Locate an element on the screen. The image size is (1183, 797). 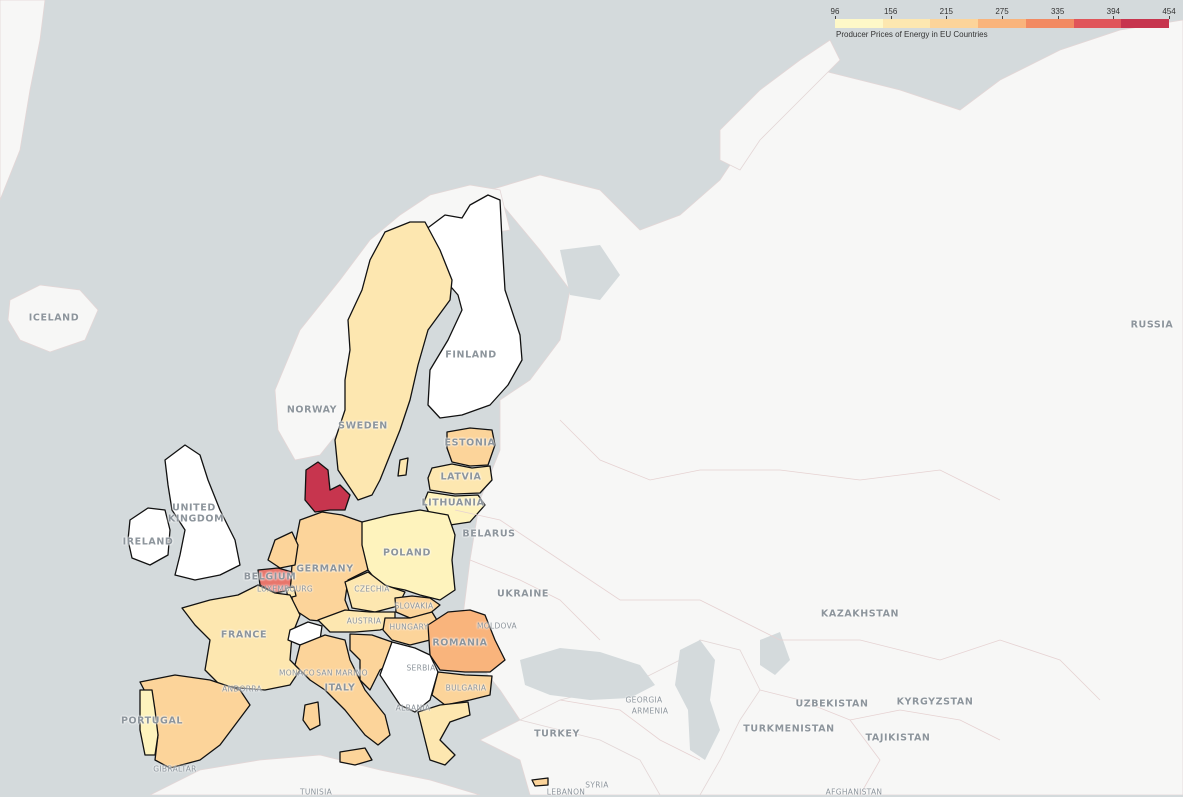
map-label-czechia: CZECHIA is located at coordinates (372, 589).